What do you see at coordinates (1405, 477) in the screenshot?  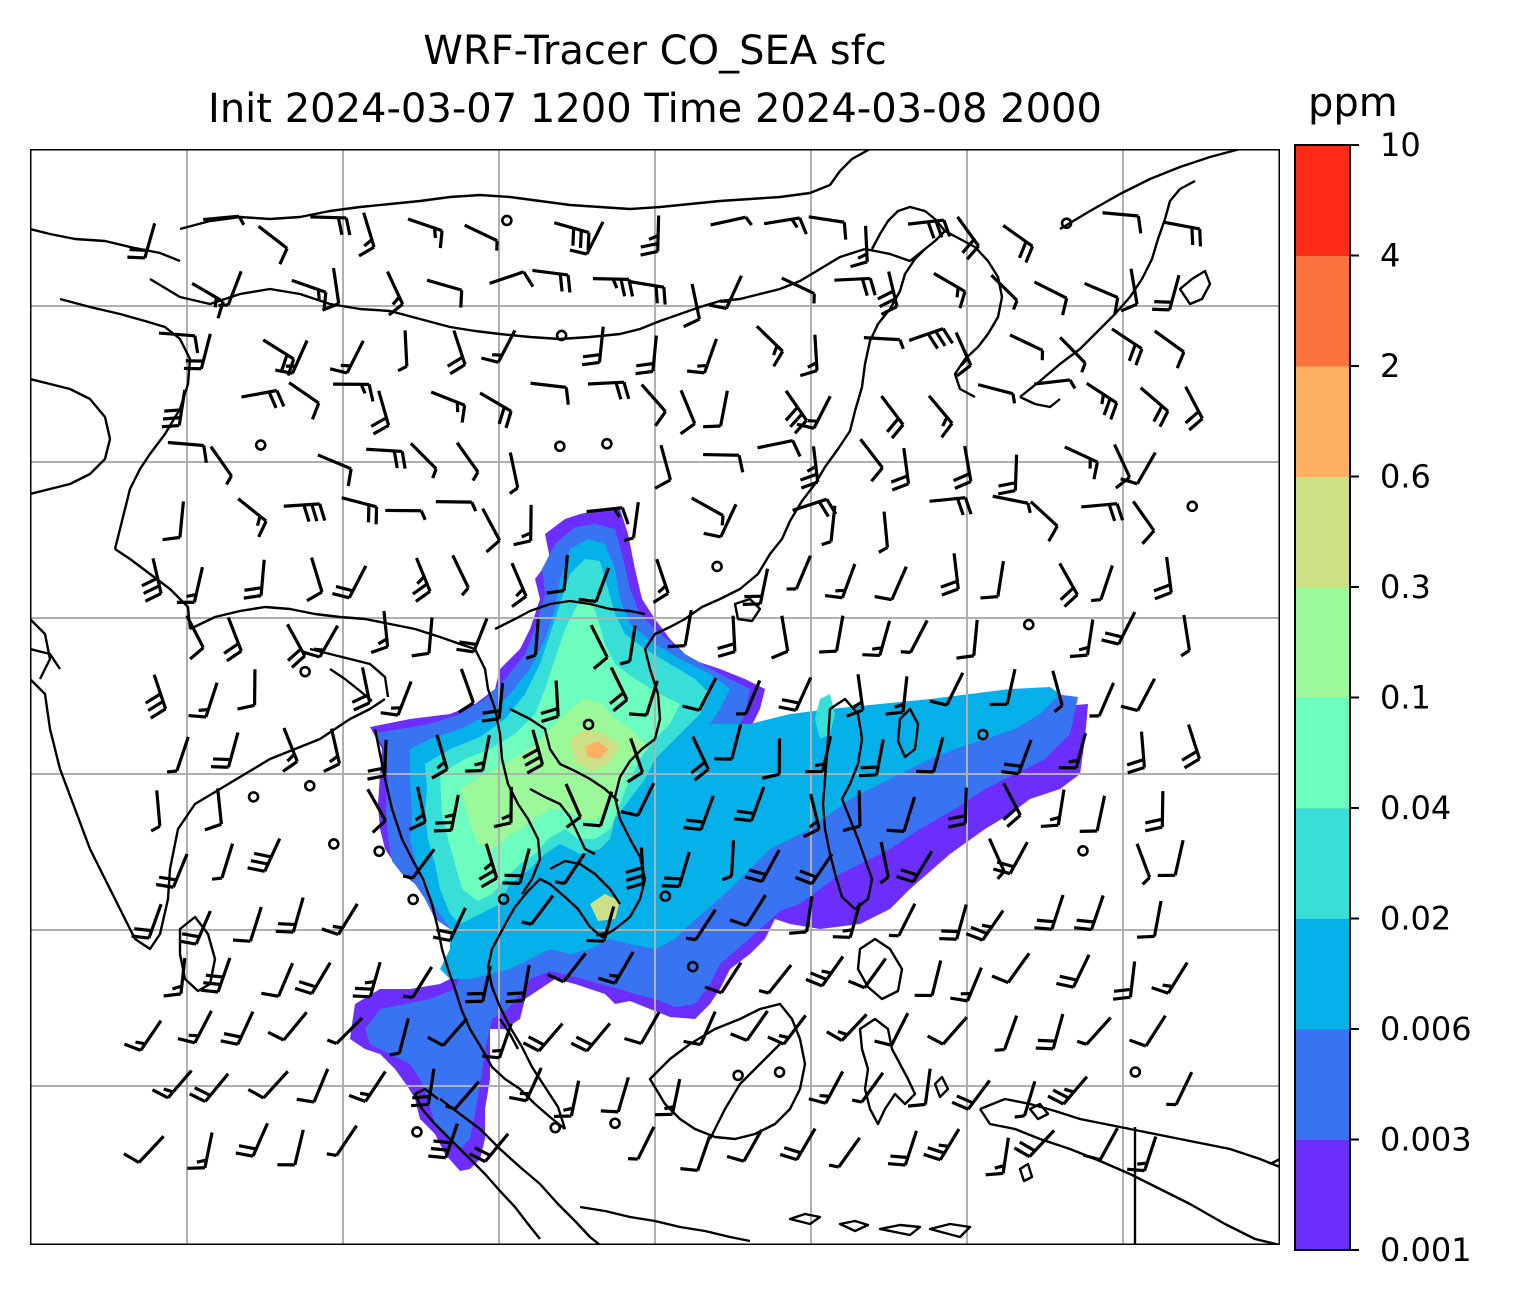 I see `colorbar-tick-label: 0.6` at bounding box center [1405, 477].